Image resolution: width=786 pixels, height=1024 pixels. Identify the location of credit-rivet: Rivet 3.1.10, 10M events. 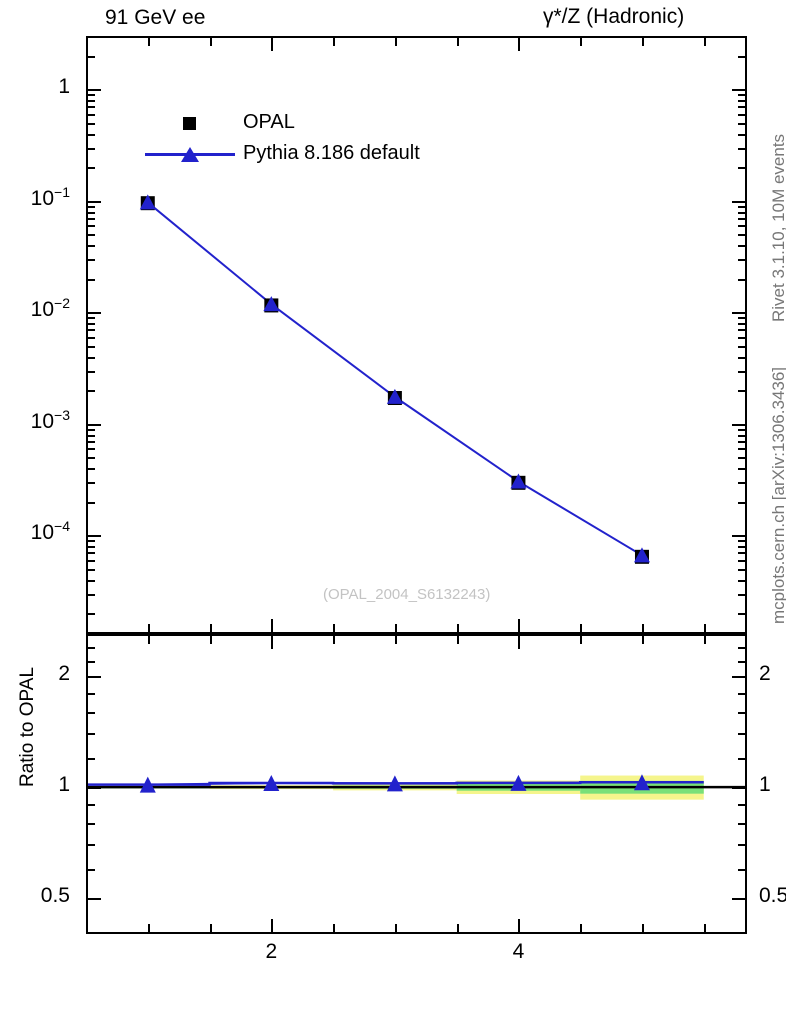
(777, 227).